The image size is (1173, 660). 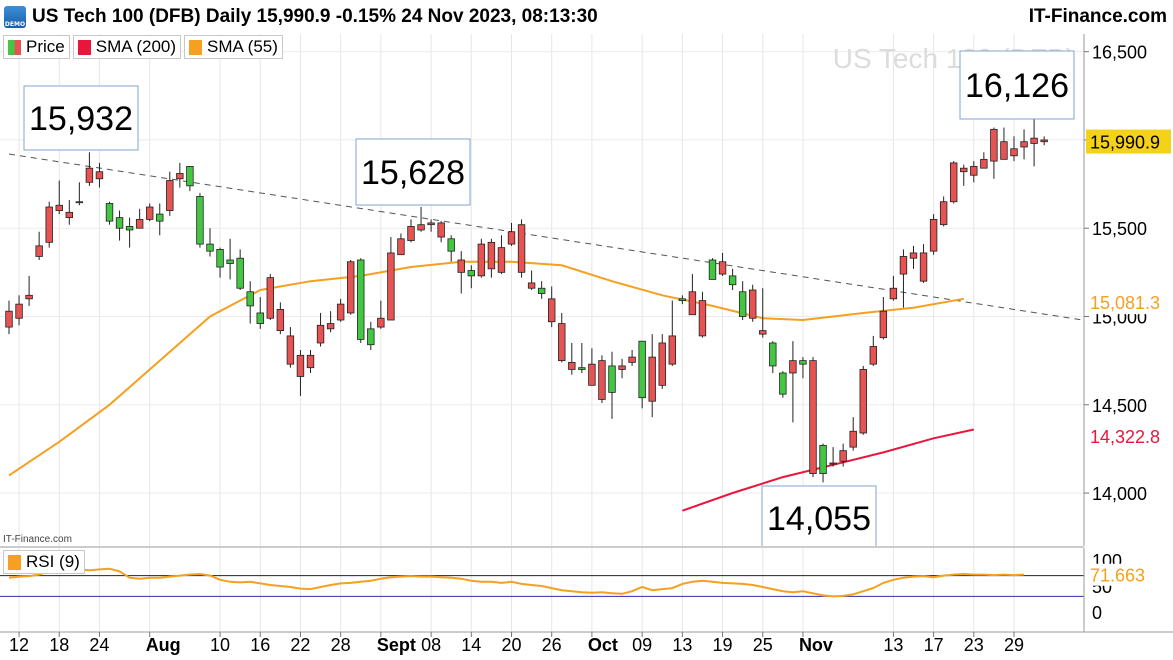 What do you see at coordinates (893, 645) in the screenshot?
I see `x-tick-label: 13` at bounding box center [893, 645].